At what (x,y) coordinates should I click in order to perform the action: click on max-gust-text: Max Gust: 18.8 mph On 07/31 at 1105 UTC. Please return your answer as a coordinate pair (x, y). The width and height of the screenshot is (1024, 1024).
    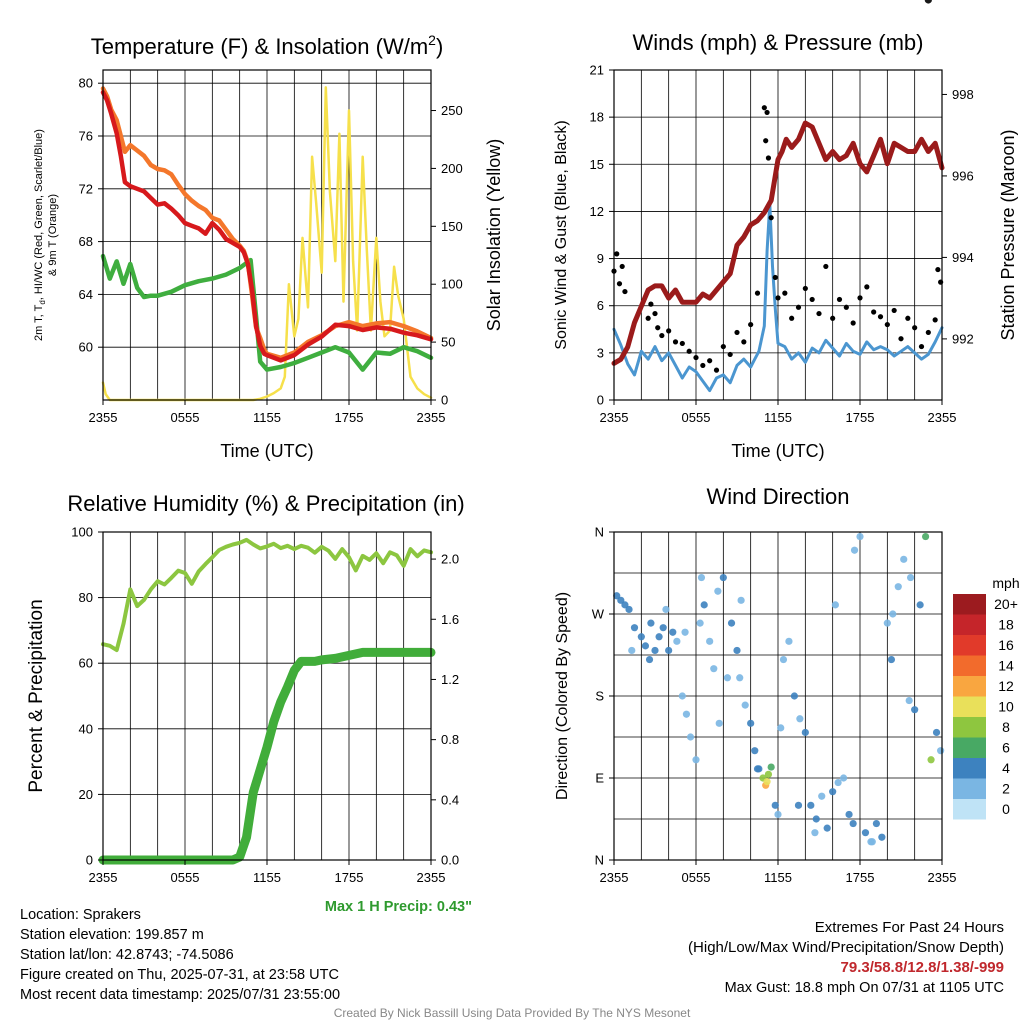
    Looking at the image, I should click on (864, 988).